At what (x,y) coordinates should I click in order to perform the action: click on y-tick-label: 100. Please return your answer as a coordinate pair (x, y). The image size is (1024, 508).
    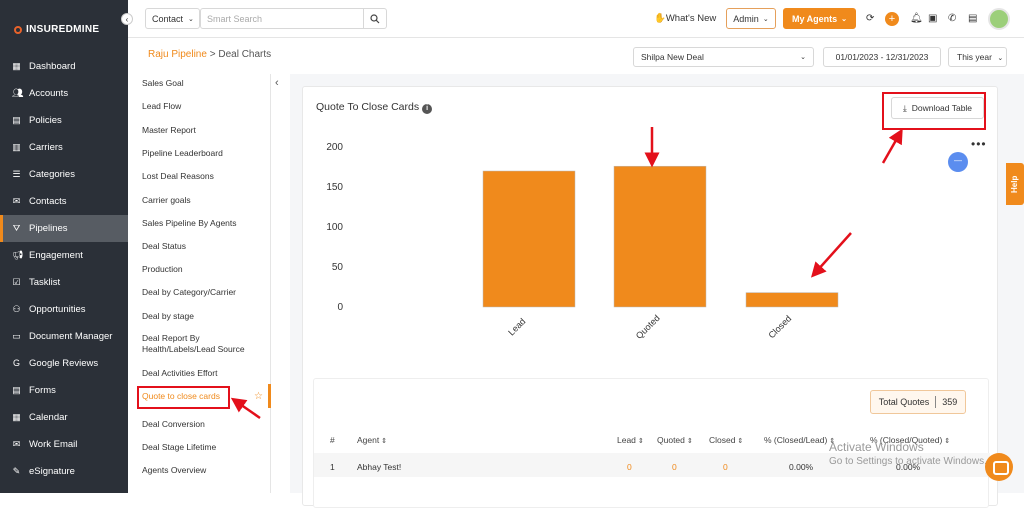
    Looking at the image, I should click on (334, 227).